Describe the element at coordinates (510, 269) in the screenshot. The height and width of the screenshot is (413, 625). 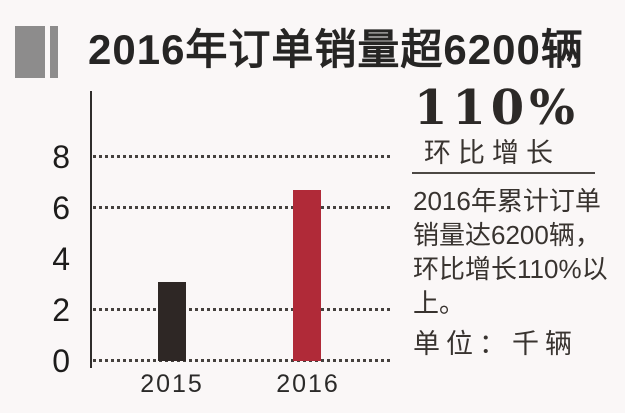
I see `note-line: 环比增长110%以` at that location.